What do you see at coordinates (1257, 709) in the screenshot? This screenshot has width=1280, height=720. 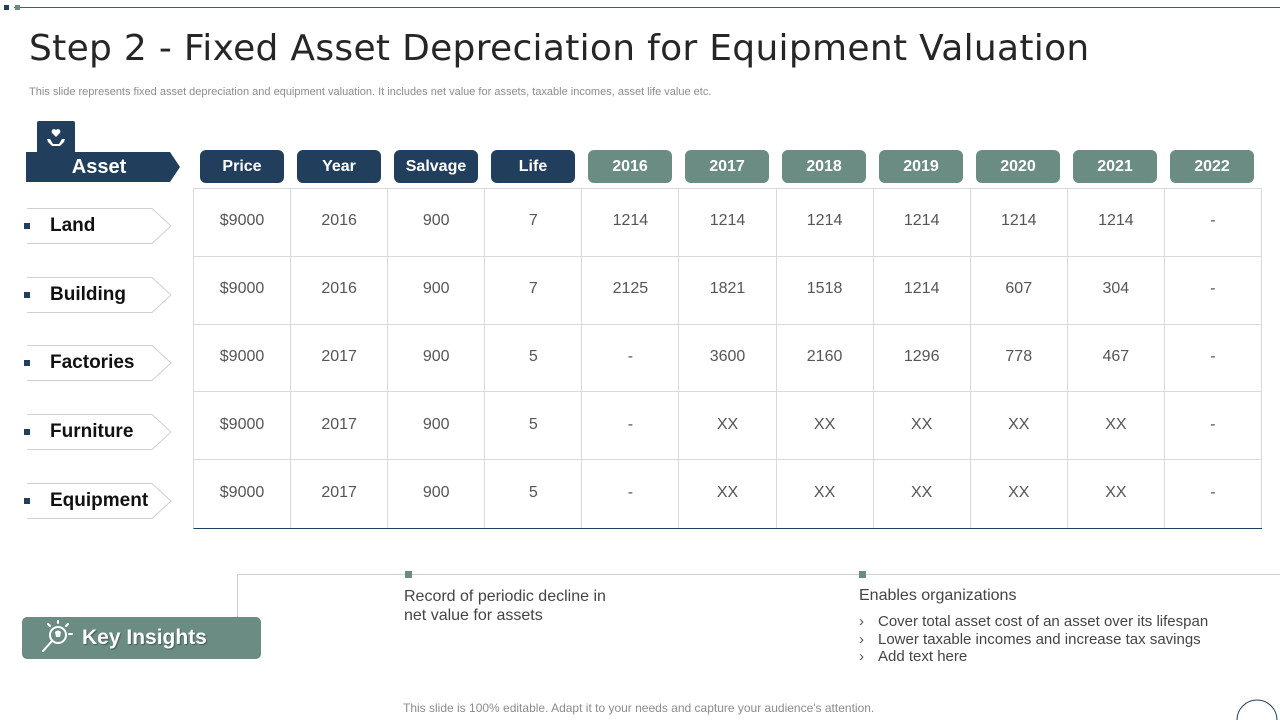 I see `corner-arc-decoration` at bounding box center [1257, 709].